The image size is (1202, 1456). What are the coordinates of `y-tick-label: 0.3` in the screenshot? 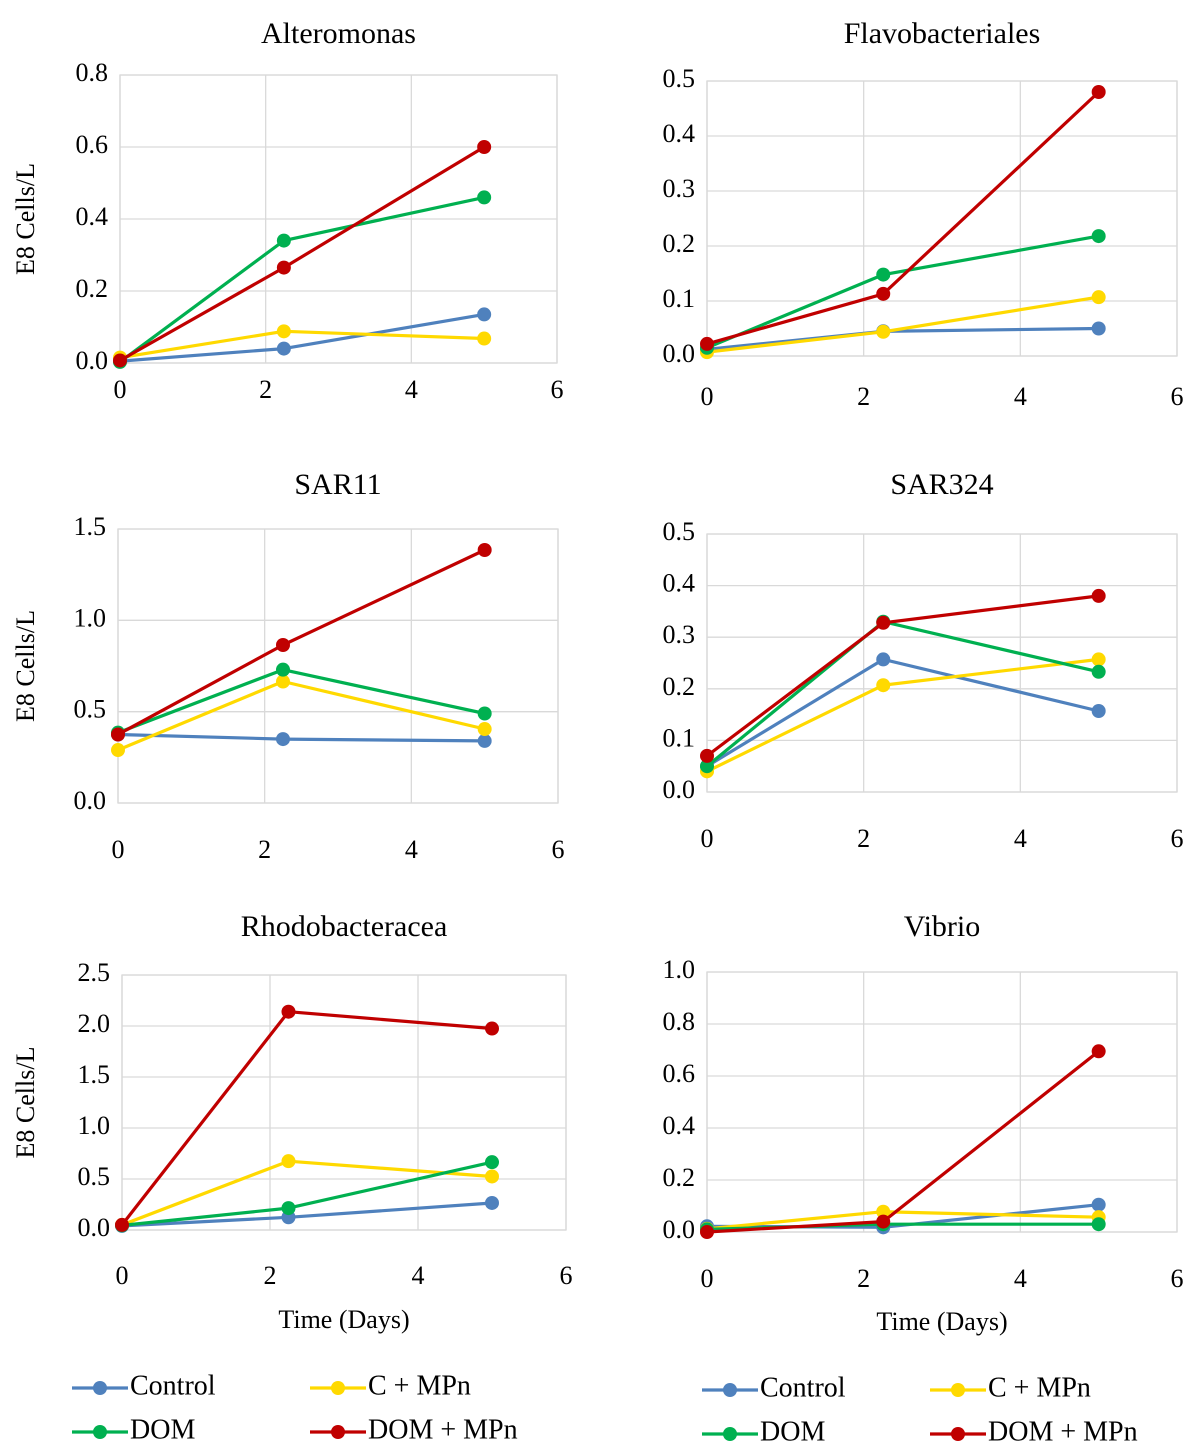 It's located at (679, 188).